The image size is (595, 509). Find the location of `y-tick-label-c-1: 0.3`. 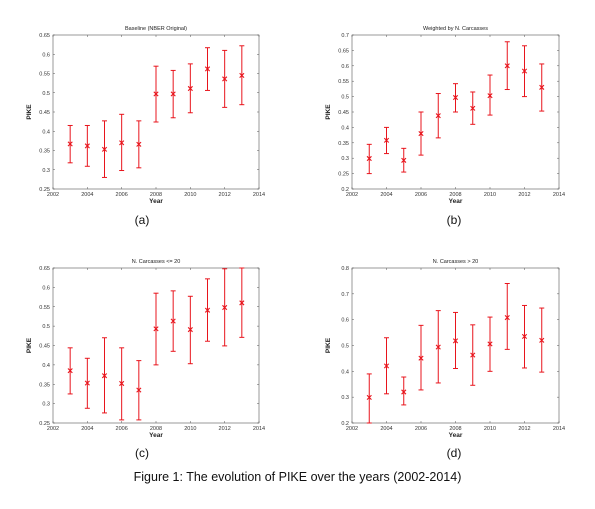

y-tick-label-c-1: 0.3 is located at coordinates (46, 405).